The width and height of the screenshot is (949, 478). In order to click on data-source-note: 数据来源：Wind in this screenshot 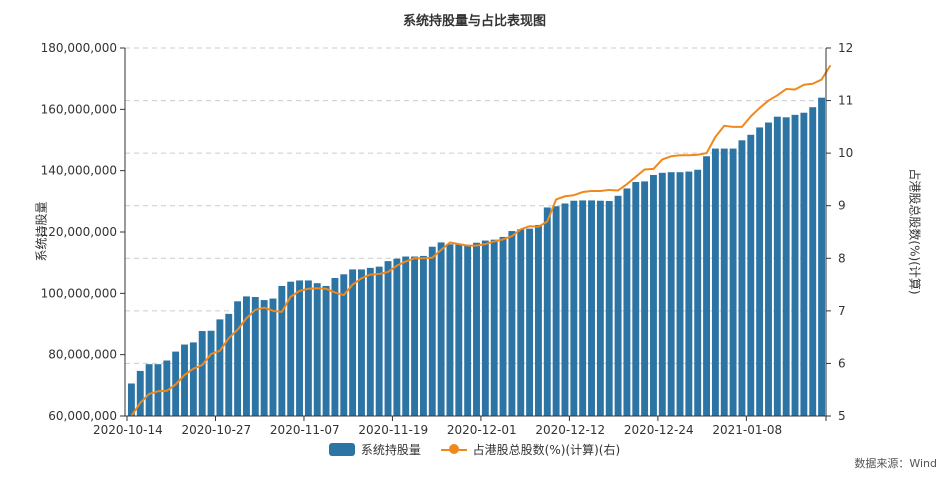, I will do `click(895, 463)`.